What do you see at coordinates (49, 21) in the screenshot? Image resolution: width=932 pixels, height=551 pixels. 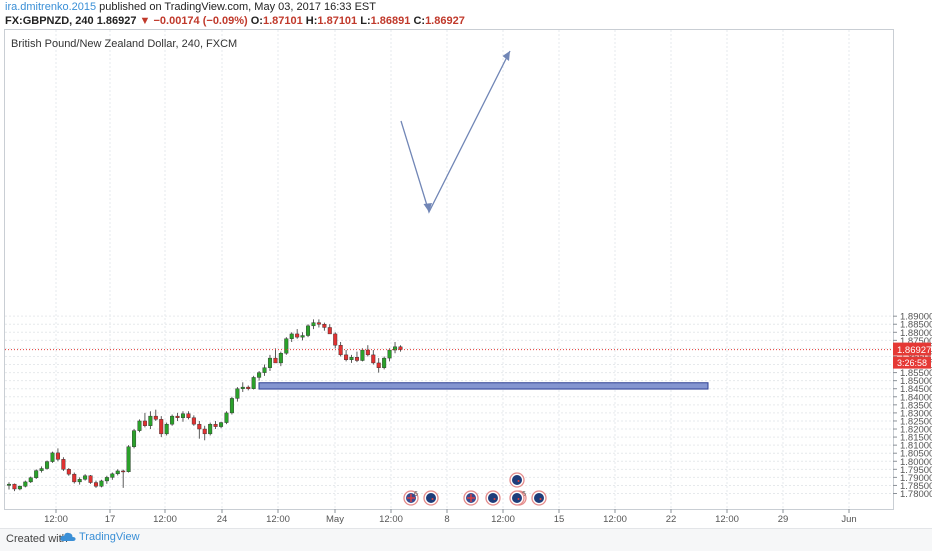 I see `symbol-line: FX:GBPNZD, 240` at bounding box center [49, 21].